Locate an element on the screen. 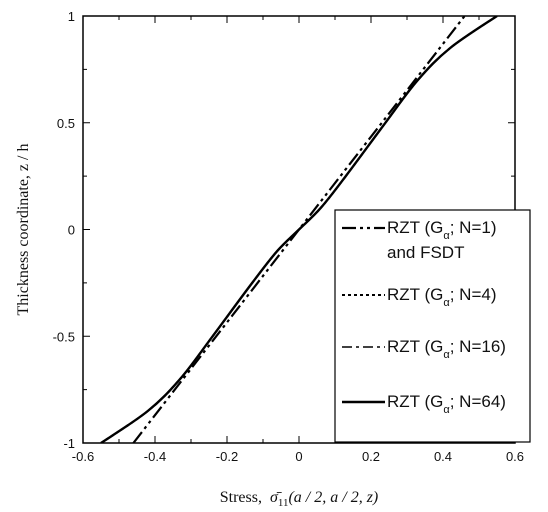 This screenshot has height=512, width=548. y-axis-title: Thickness coordinate, z / h is located at coordinates (23, 230).